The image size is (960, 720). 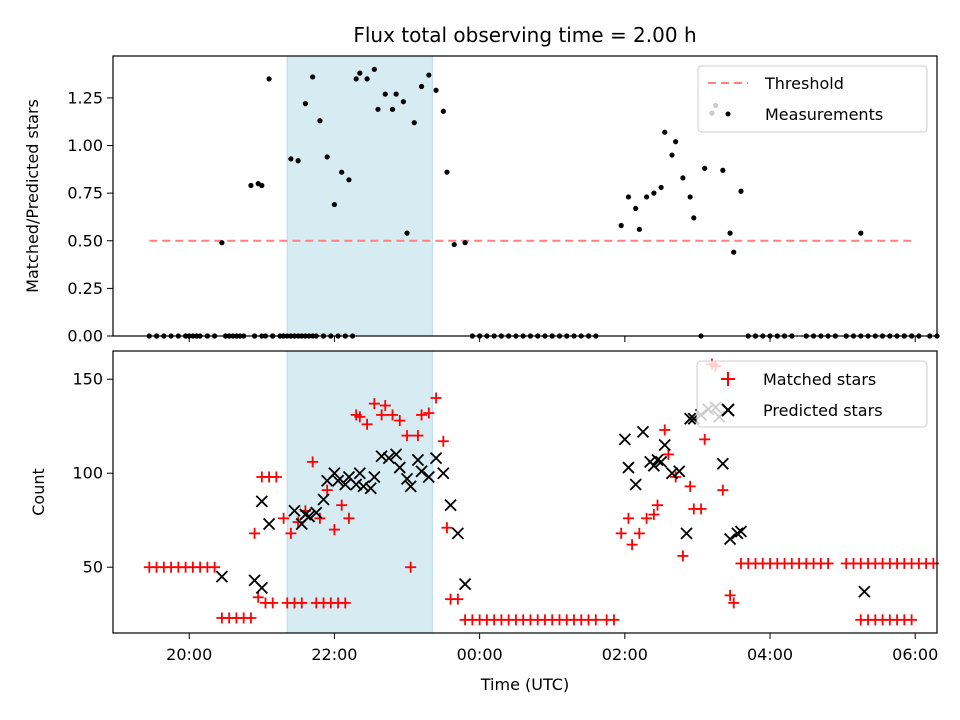 I want to click on top-y-tick-label: 1.25, so click(x=85, y=97).